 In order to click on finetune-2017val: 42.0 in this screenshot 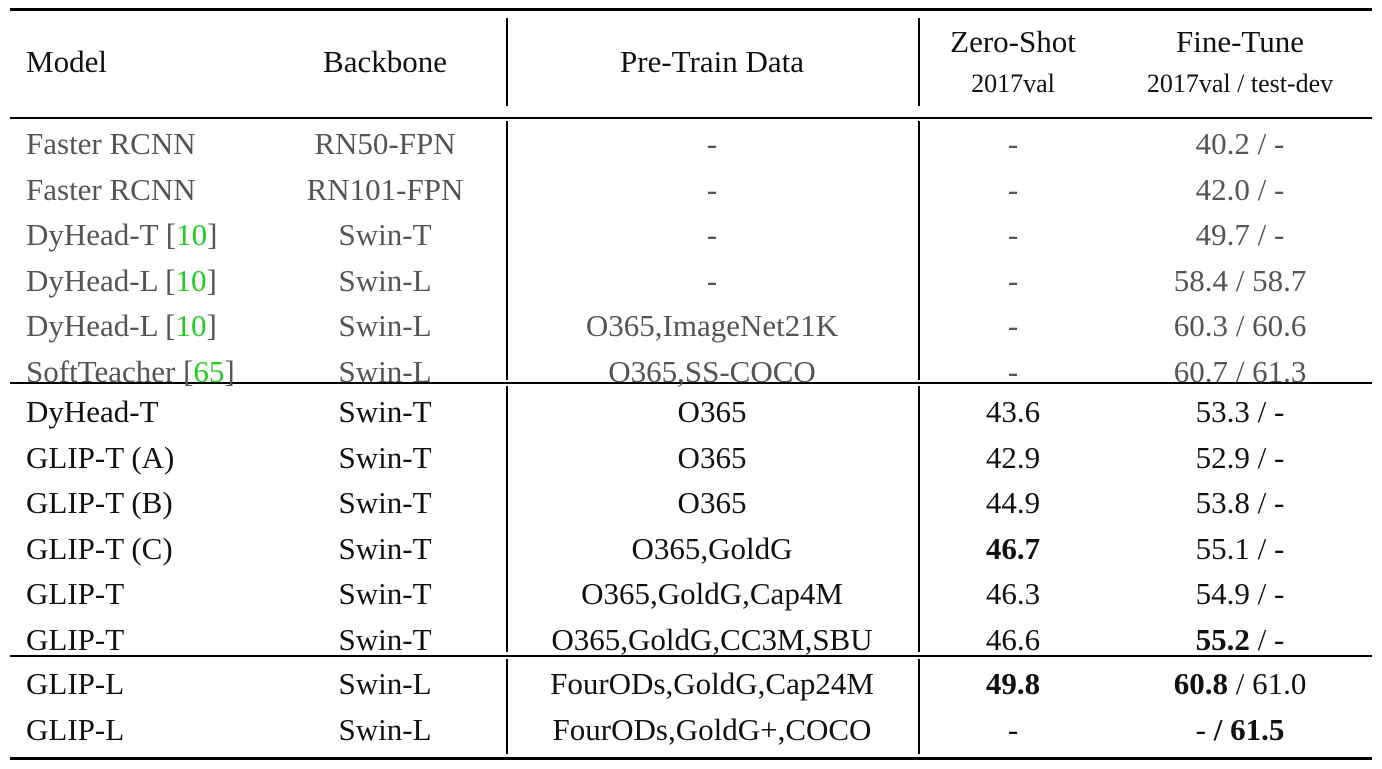, I will do `click(1222, 189)`.